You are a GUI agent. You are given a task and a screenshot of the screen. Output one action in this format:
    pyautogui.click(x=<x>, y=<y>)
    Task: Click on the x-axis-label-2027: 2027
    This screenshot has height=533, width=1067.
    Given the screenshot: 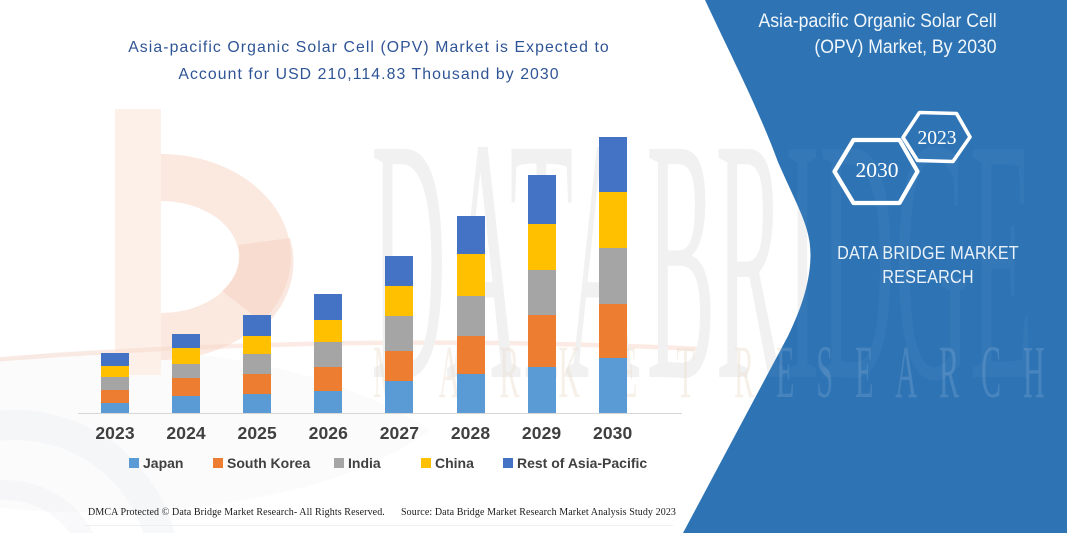 What is the action you would take?
    pyautogui.click(x=399, y=433)
    